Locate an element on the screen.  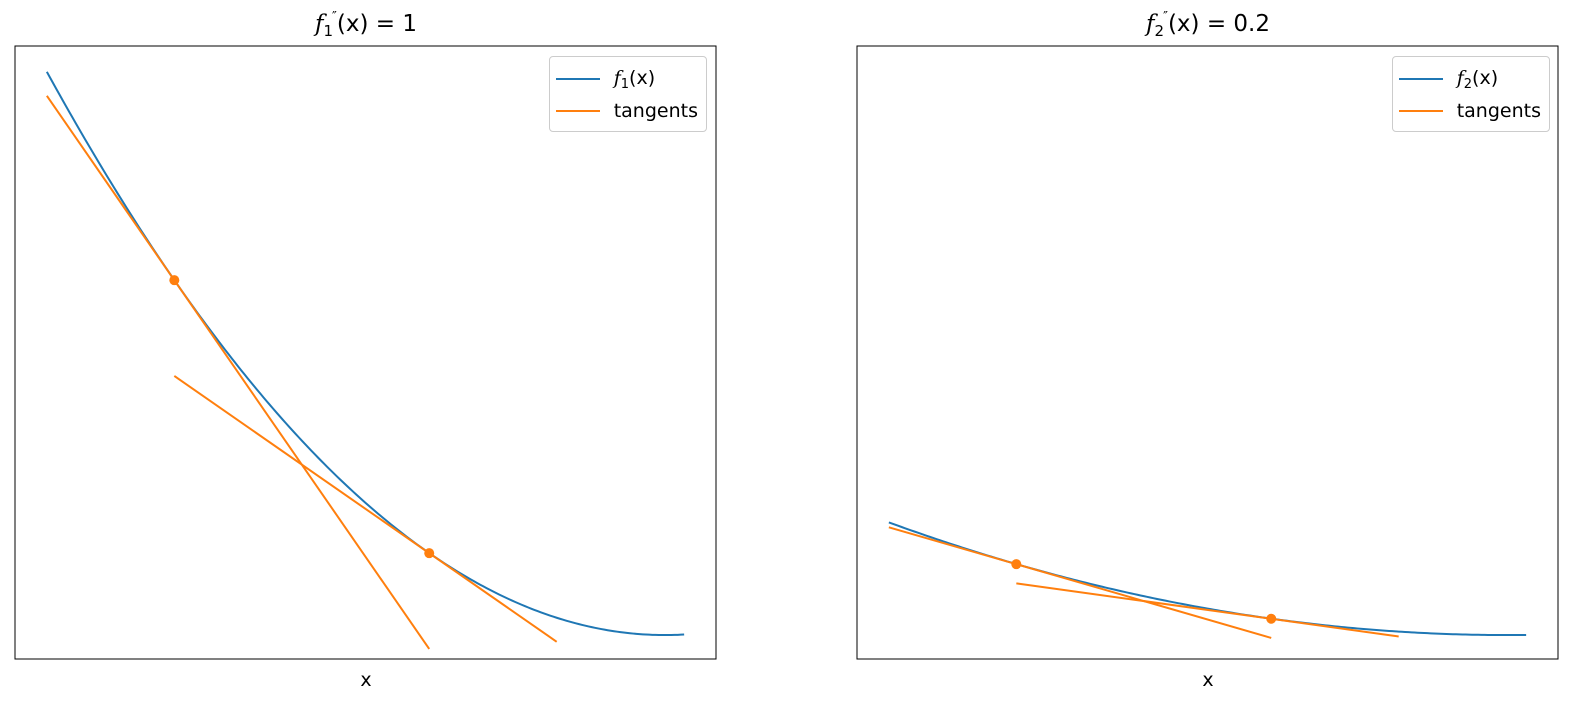
legend-entry-curve: f2(x) is located at coordinates (1469, 79).